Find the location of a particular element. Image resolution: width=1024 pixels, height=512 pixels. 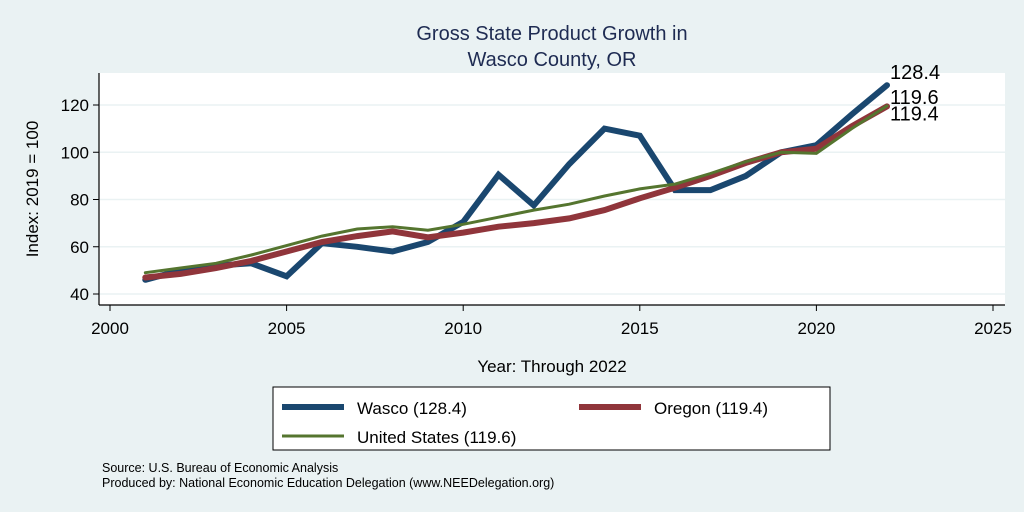

source-note: Source: U.S. Bureau of Economic Analysis is located at coordinates (220, 468).